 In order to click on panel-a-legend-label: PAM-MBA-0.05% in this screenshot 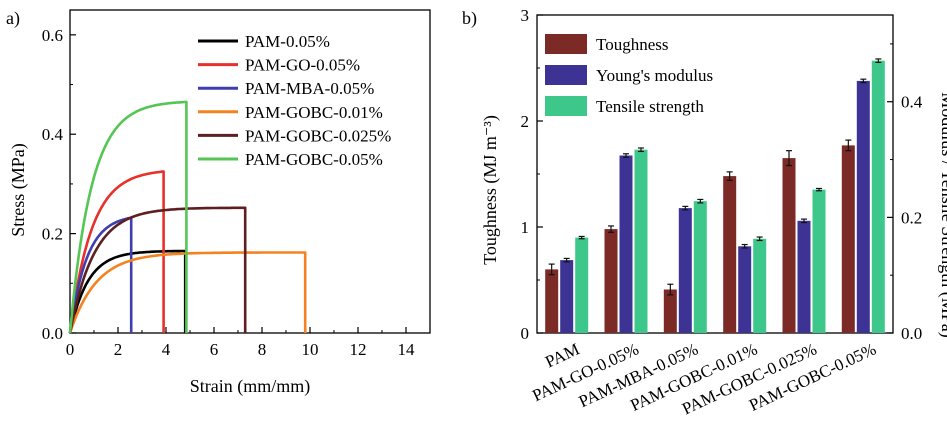, I will do `click(309, 88)`.